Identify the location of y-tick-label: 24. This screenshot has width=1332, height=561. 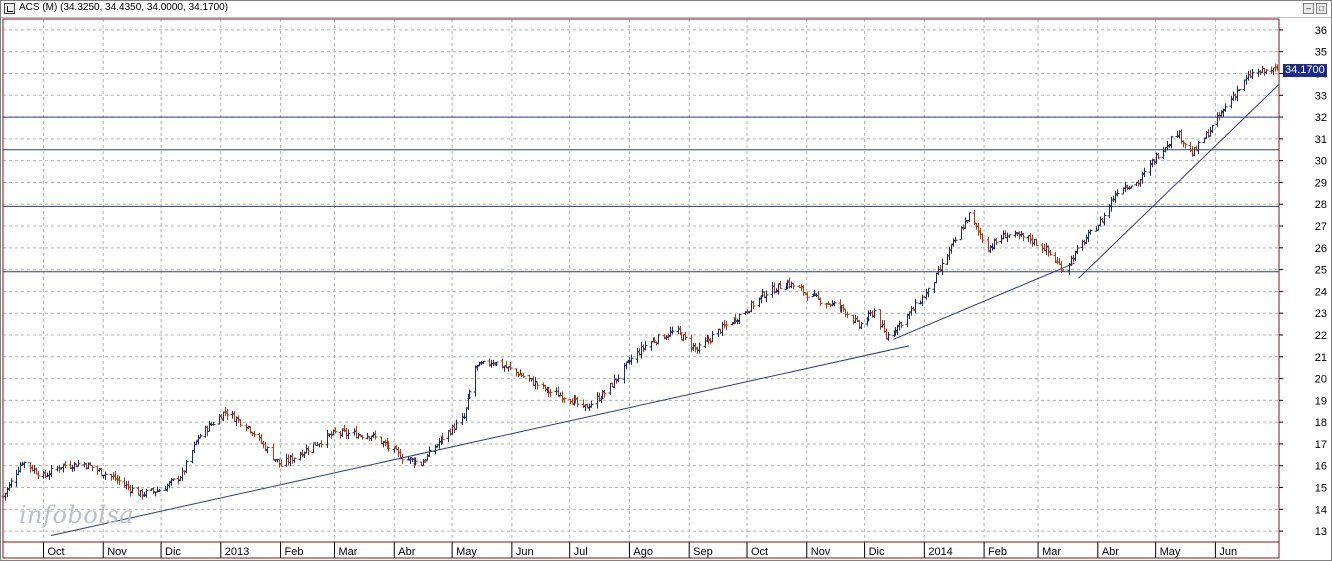
(1321, 292).